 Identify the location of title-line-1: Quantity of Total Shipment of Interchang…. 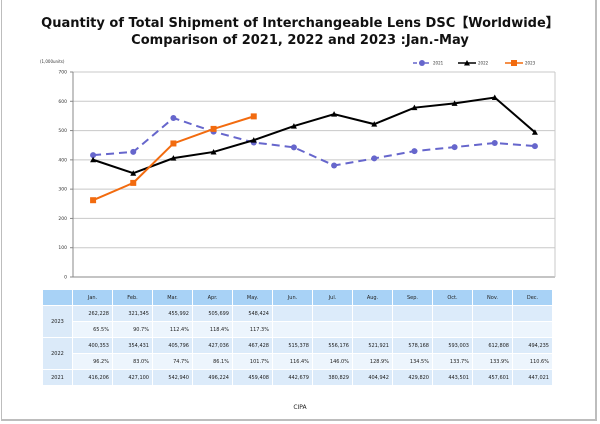
(300, 23).